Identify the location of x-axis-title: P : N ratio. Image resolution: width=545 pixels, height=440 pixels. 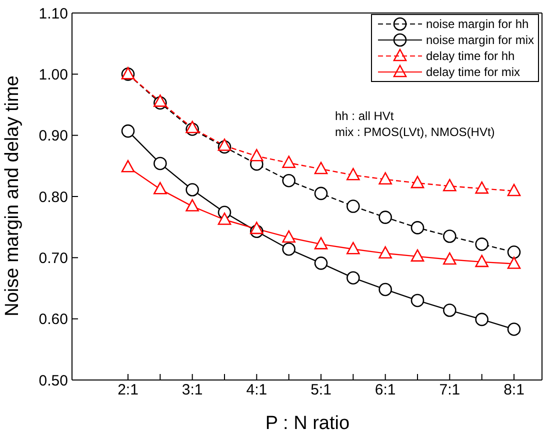
(307, 424).